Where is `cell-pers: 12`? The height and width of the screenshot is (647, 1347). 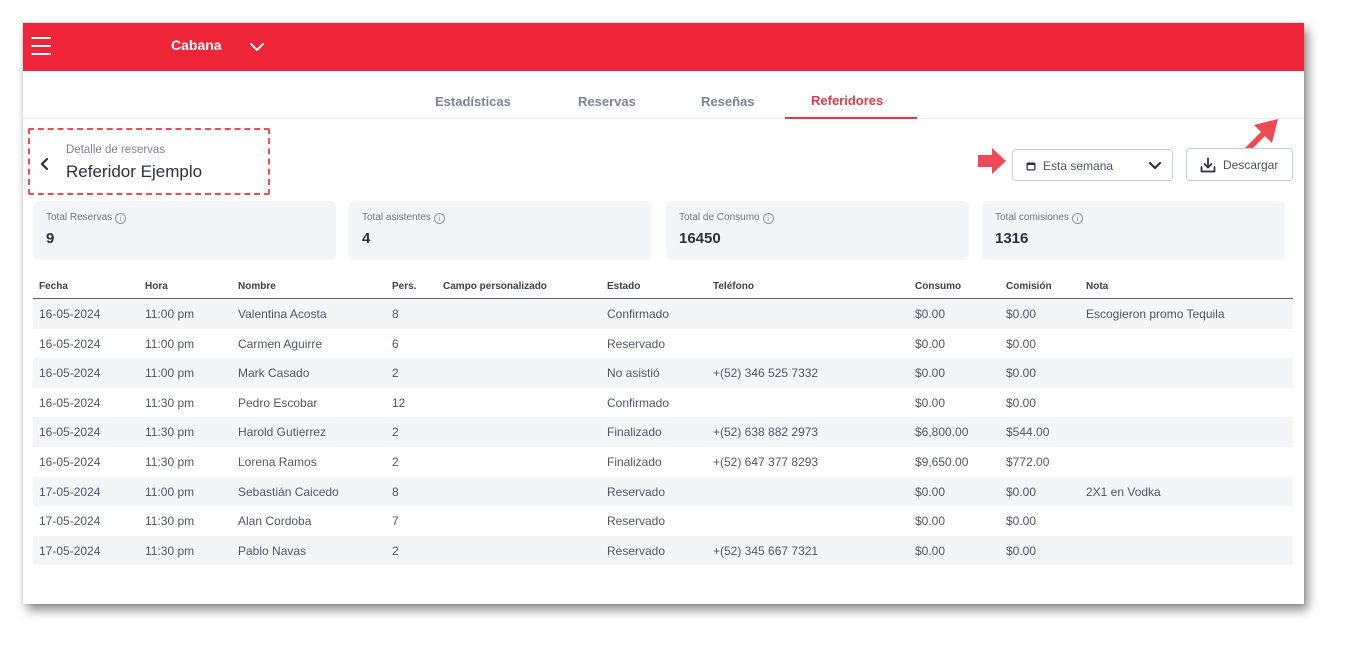 cell-pers: 12 is located at coordinates (399, 402).